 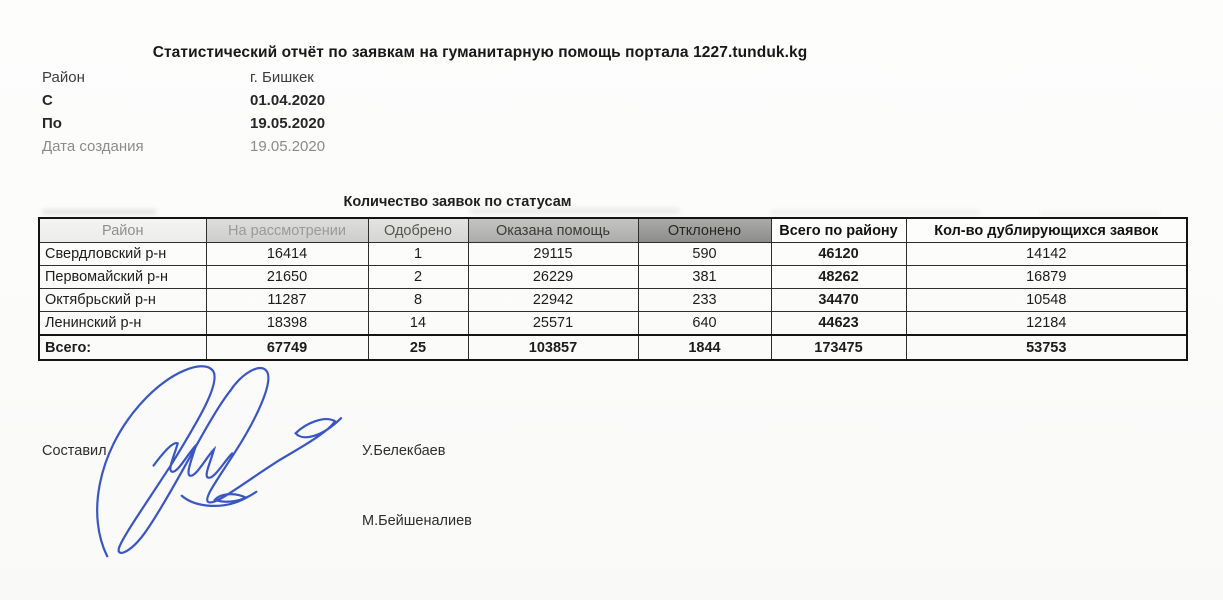 What do you see at coordinates (704, 323) in the screenshot?
I see `cell-rejected: 640` at bounding box center [704, 323].